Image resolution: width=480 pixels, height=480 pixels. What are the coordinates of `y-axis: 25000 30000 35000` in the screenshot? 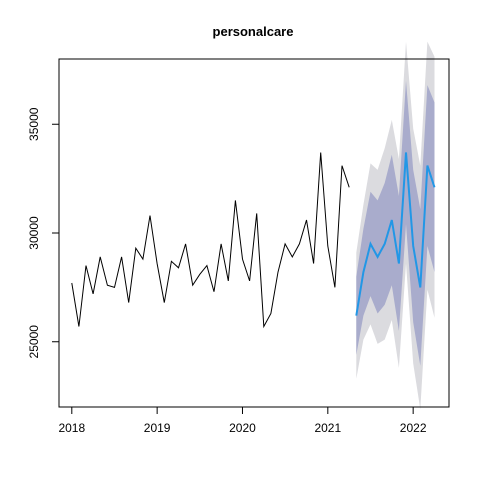 It's located at (43, 233).